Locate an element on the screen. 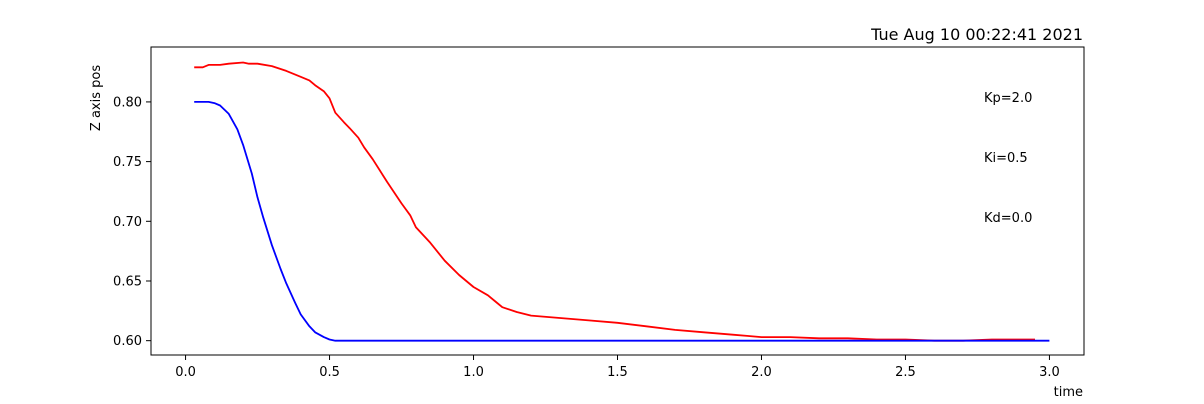  x-axis-label: time is located at coordinates (1068, 392).